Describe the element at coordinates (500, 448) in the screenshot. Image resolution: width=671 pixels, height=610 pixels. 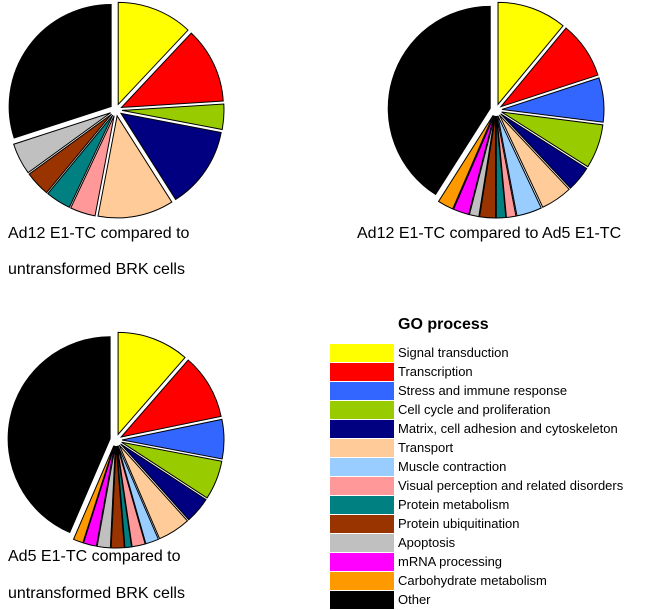
I see `legend-item: Transport` at that location.